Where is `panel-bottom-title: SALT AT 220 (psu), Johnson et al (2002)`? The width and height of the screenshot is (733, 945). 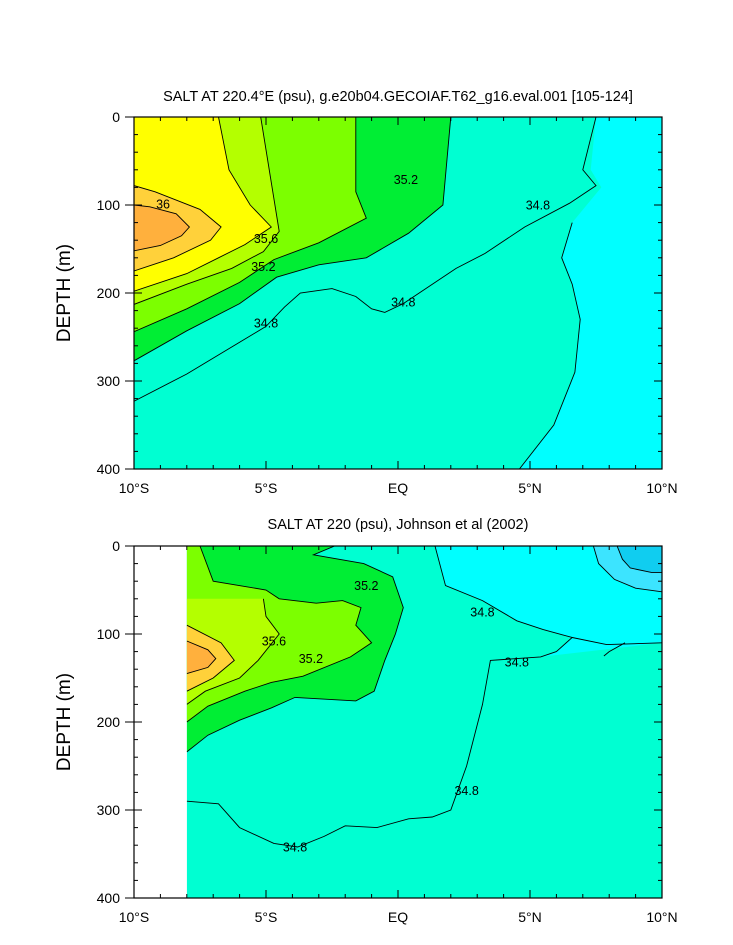 panel-bottom-title: SALT AT 220 (psu), Johnson et al (2002) is located at coordinates (398, 525).